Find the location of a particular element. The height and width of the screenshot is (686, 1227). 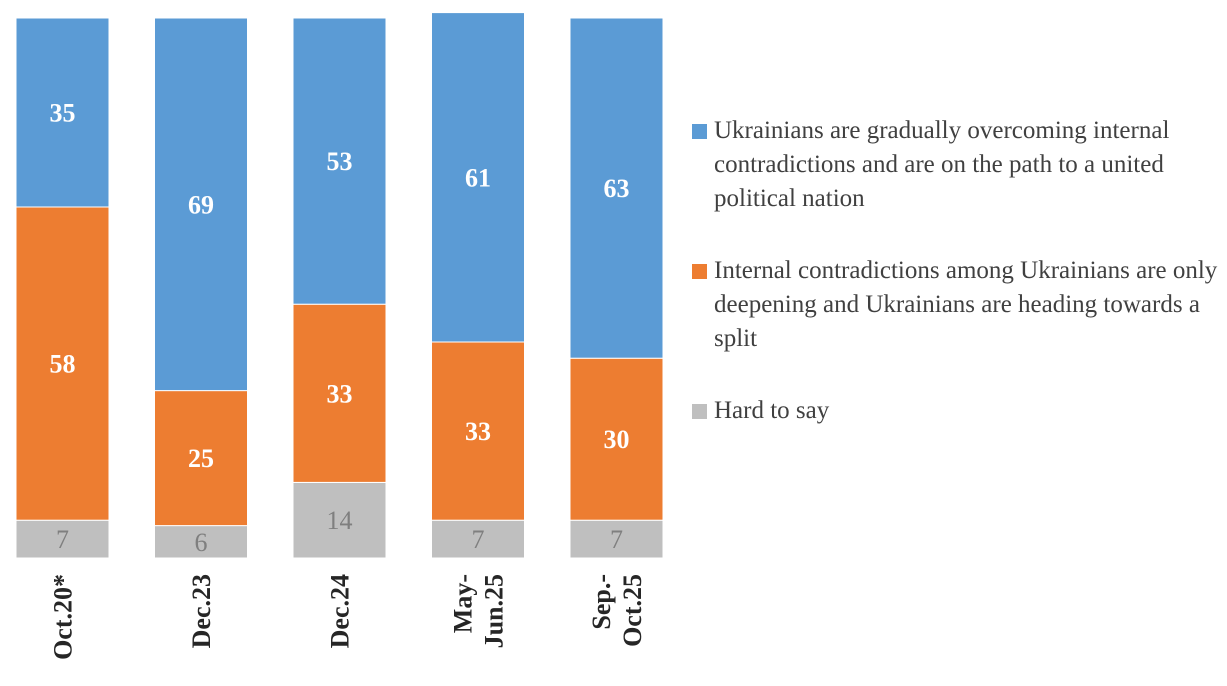

bar-segment-dec-23-s0 is located at coordinates (201, 542).